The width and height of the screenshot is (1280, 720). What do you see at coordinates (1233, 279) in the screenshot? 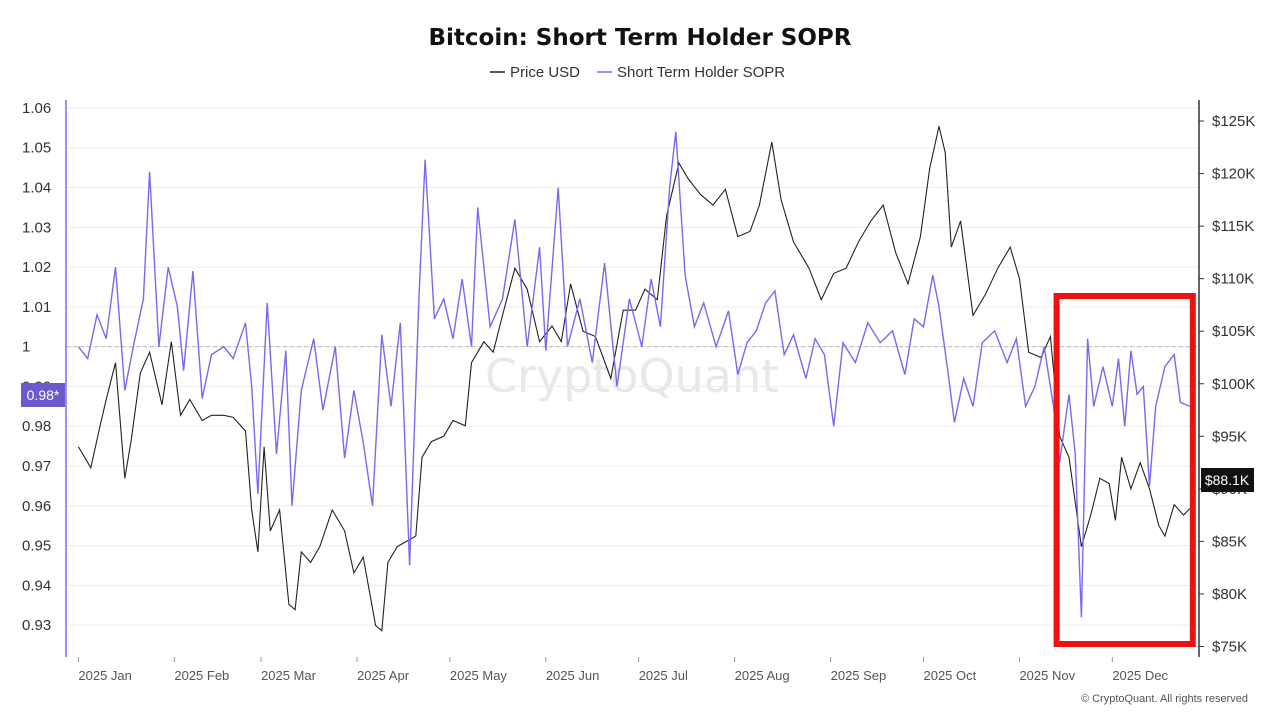
I see `y-right-tick-label: $110K` at bounding box center [1233, 279].